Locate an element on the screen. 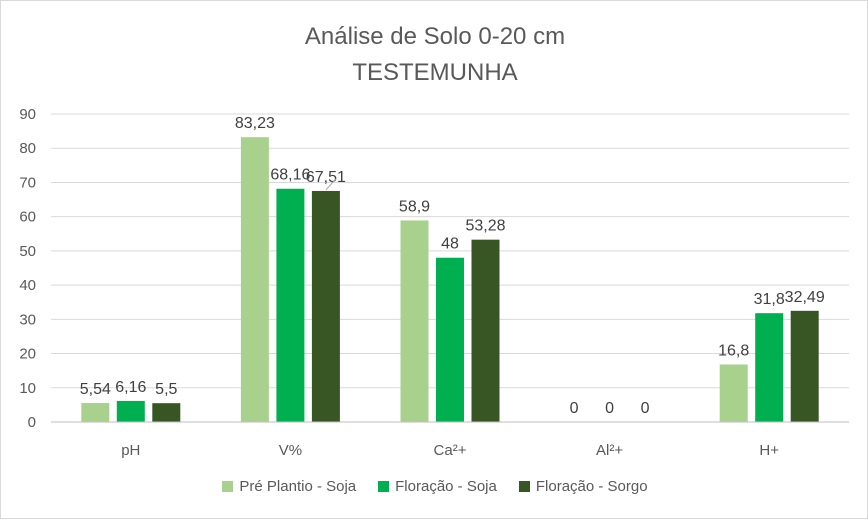 This screenshot has width=868, height=520. data-label: 31,8 is located at coordinates (769, 299).